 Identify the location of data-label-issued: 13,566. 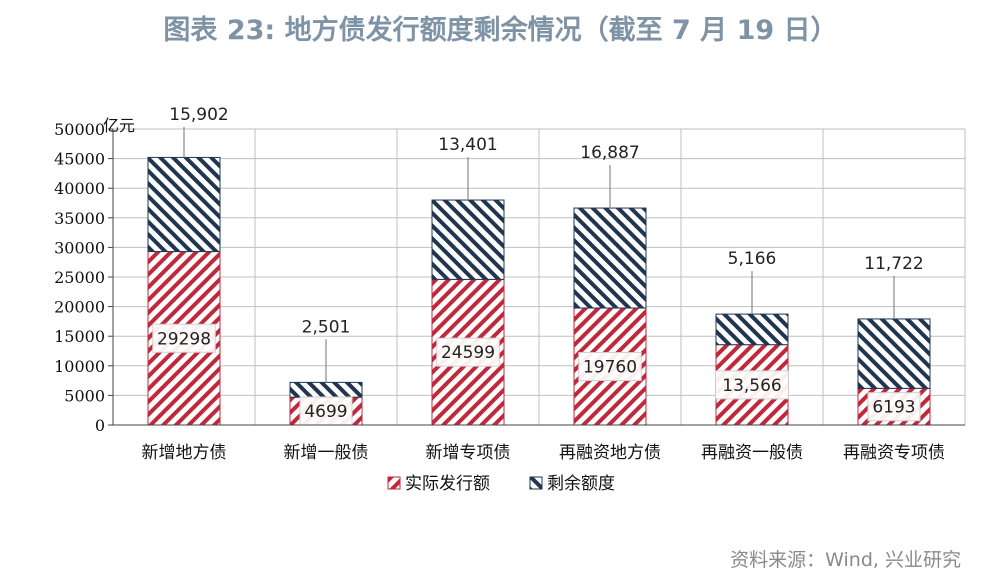
(751, 386).